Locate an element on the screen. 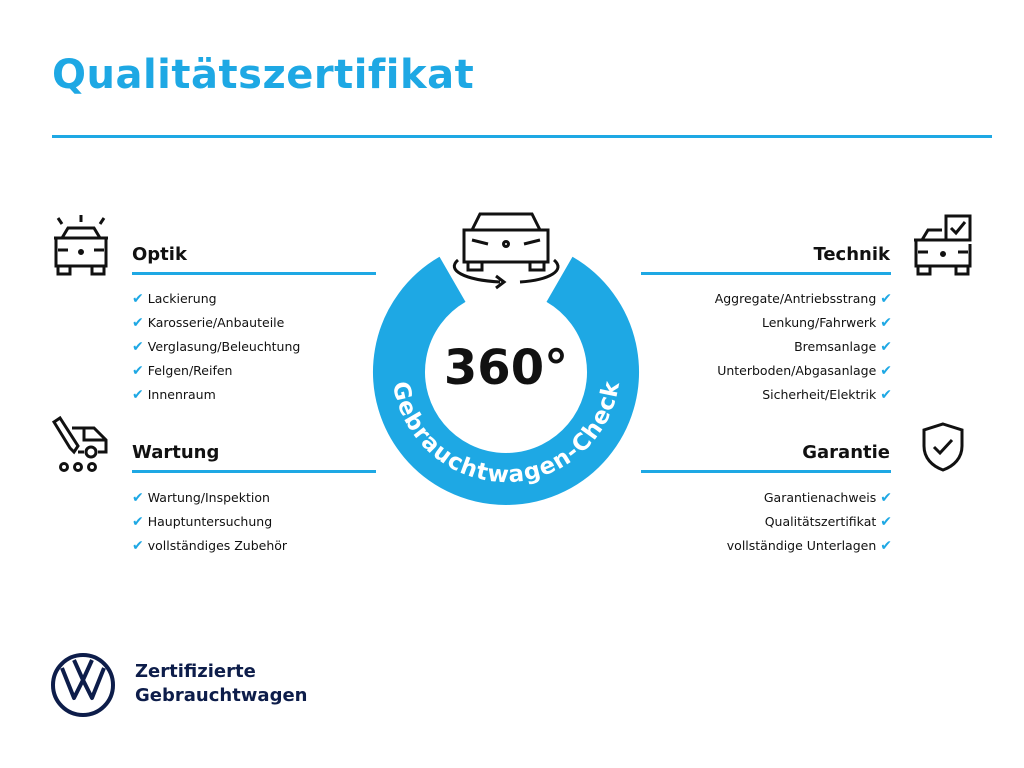 The height and width of the screenshot is (768, 1024). service-van-icon is located at coordinates (79, 443).